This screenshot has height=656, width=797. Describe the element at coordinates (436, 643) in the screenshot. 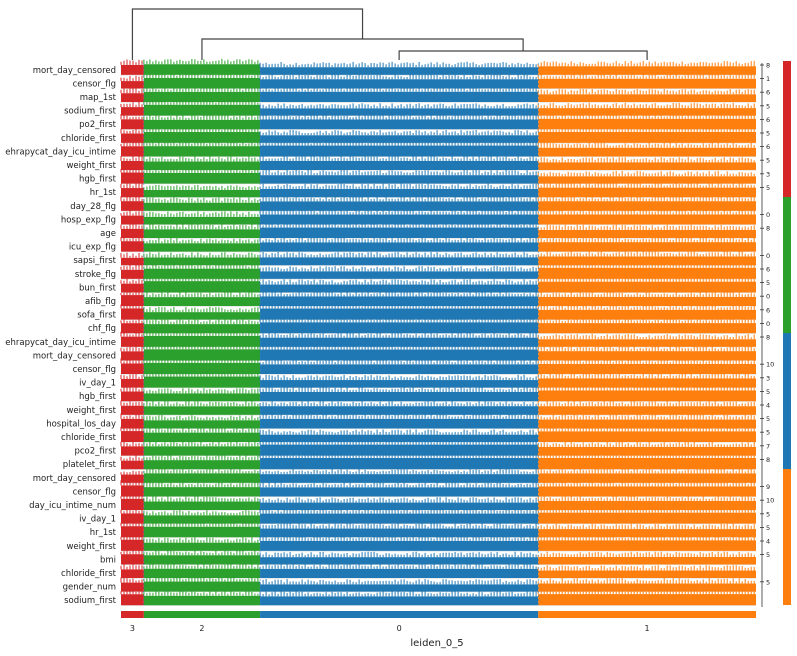

I see `x-axis-label: leiden_0_5` at that location.